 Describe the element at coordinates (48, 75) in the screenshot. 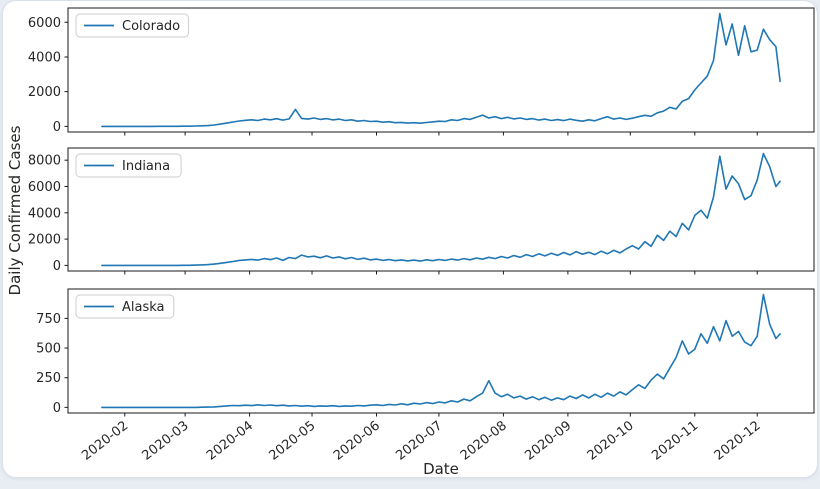

I see `y-tick-labels: 0 2000 4000 6000` at that location.